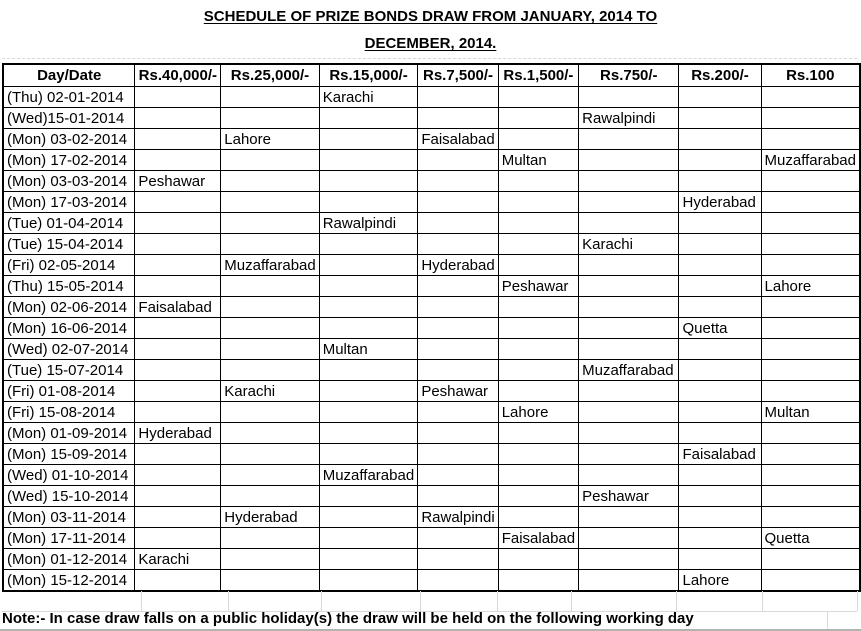 This screenshot has height=631, width=861. I want to click on day-date-cell: (Tue) 15-07-2014, so click(69, 370).